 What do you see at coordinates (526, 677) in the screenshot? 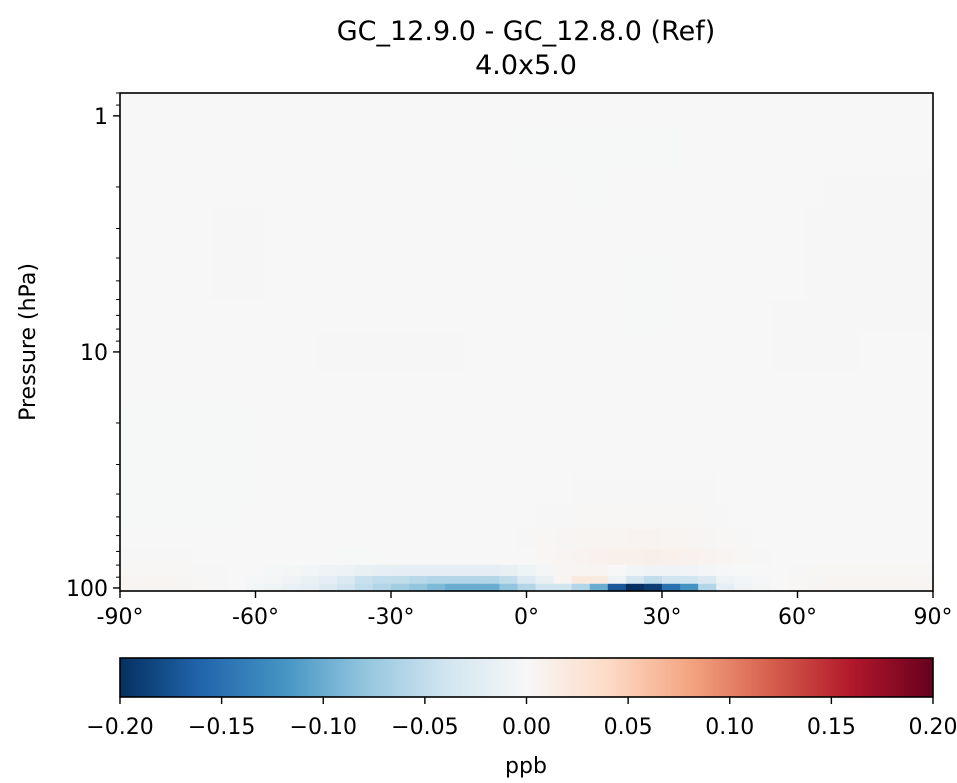
I see `colorbar` at bounding box center [526, 677].